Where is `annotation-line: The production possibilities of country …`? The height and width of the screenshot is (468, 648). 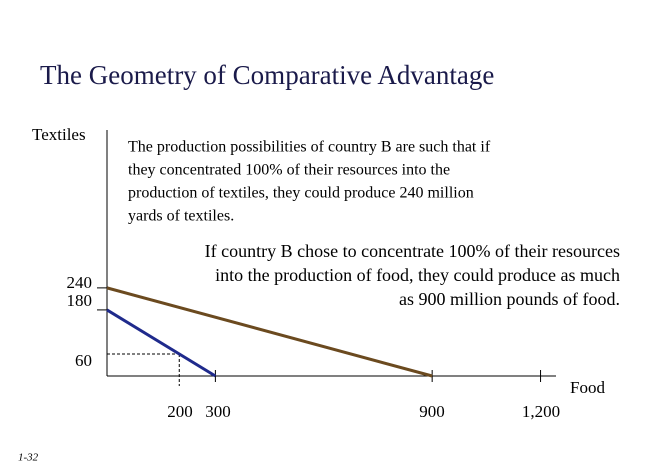 annotation-line: The production possibilities of country … is located at coordinates (309, 147).